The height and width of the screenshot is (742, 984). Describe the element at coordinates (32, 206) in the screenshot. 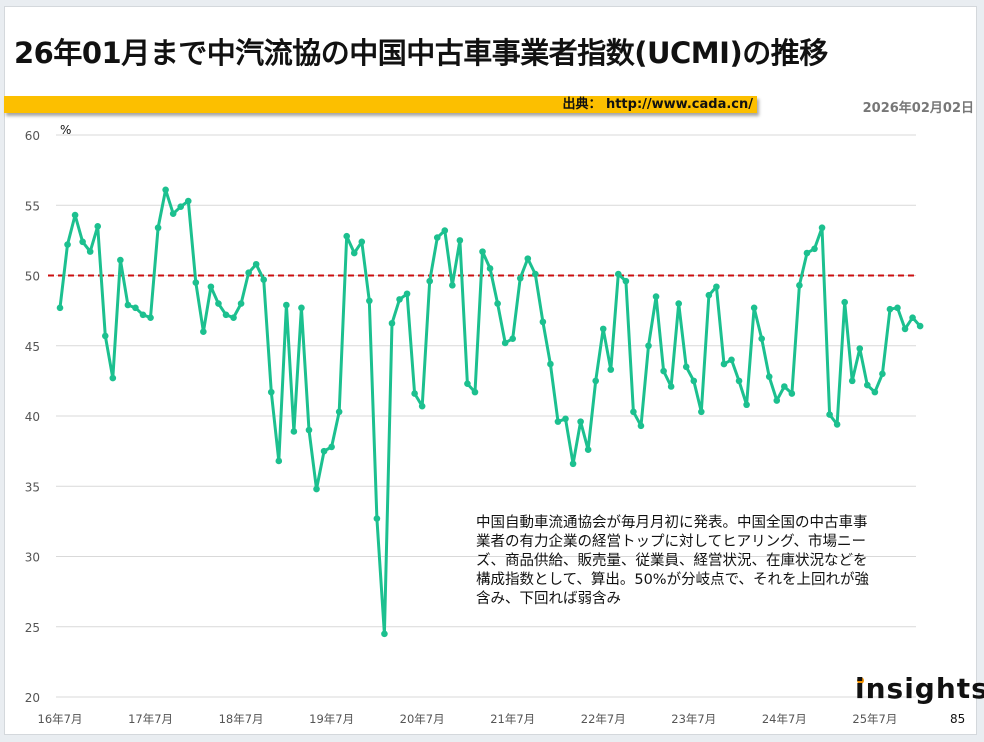

I see `y-tick-label: 55` at that location.